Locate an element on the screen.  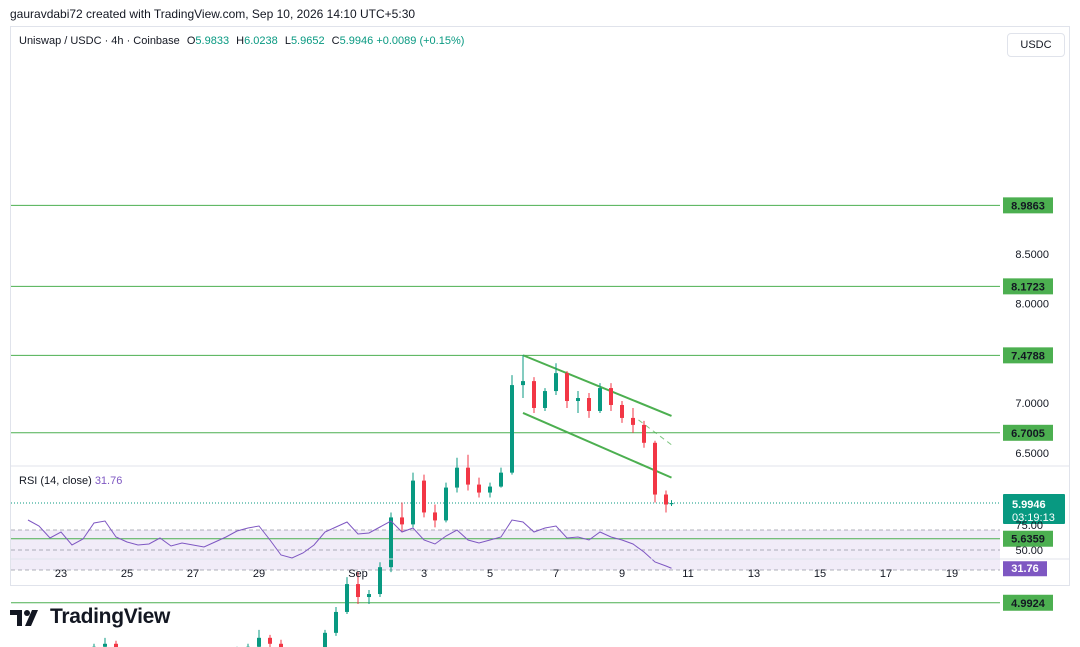
level-tag-label: 4.9924 is located at coordinates (1028, 604).